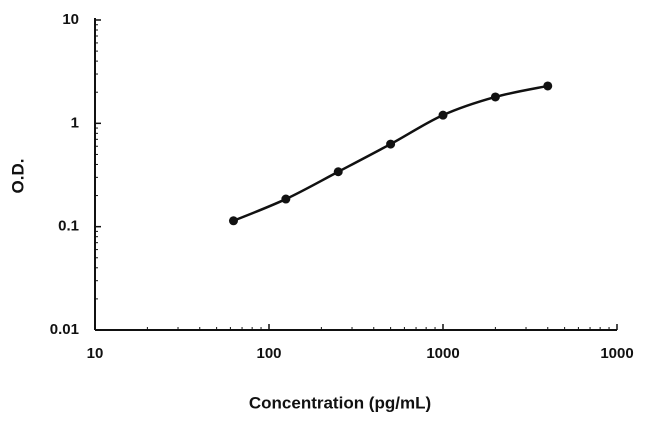 The height and width of the screenshot is (425, 650). What do you see at coordinates (70, 19) in the screenshot?
I see `y-tick-label: 10` at bounding box center [70, 19].